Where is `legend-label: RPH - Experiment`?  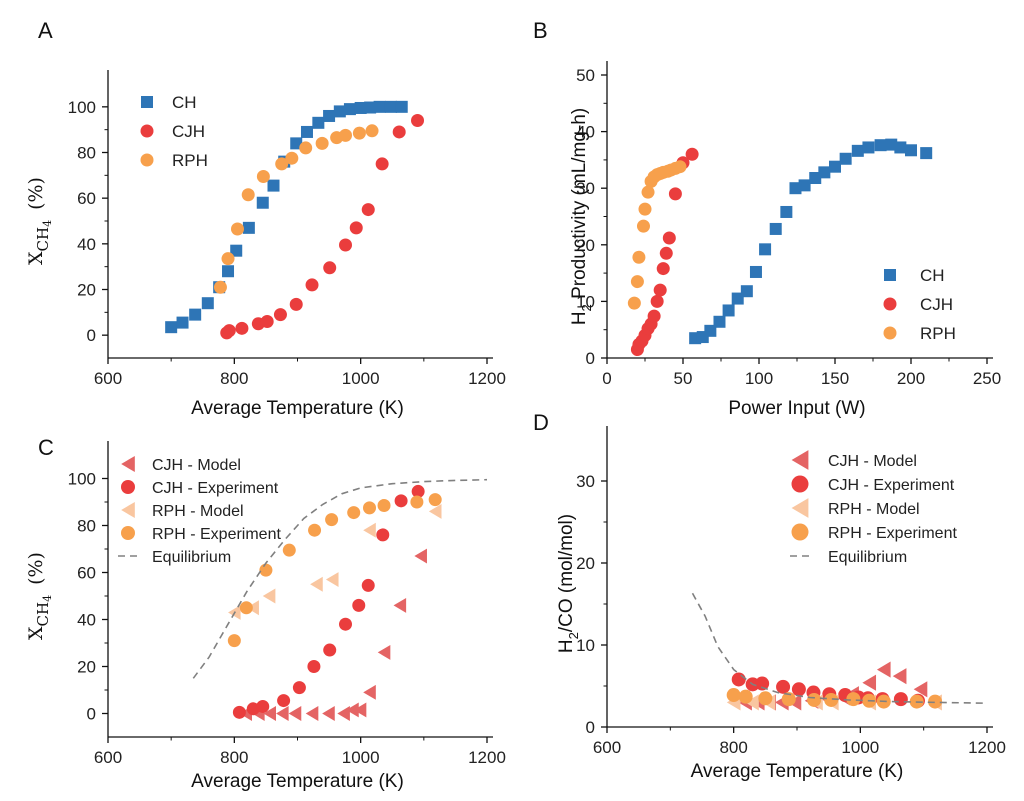
legend-label: RPH - Experiment is located at coordinates (216, 534).